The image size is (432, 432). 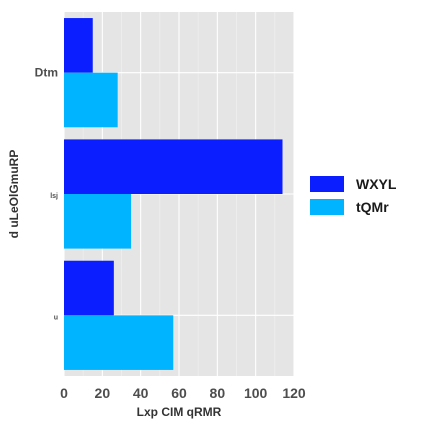 I want to click on legend-swatch-WXYL, so click(x=327, y=184).